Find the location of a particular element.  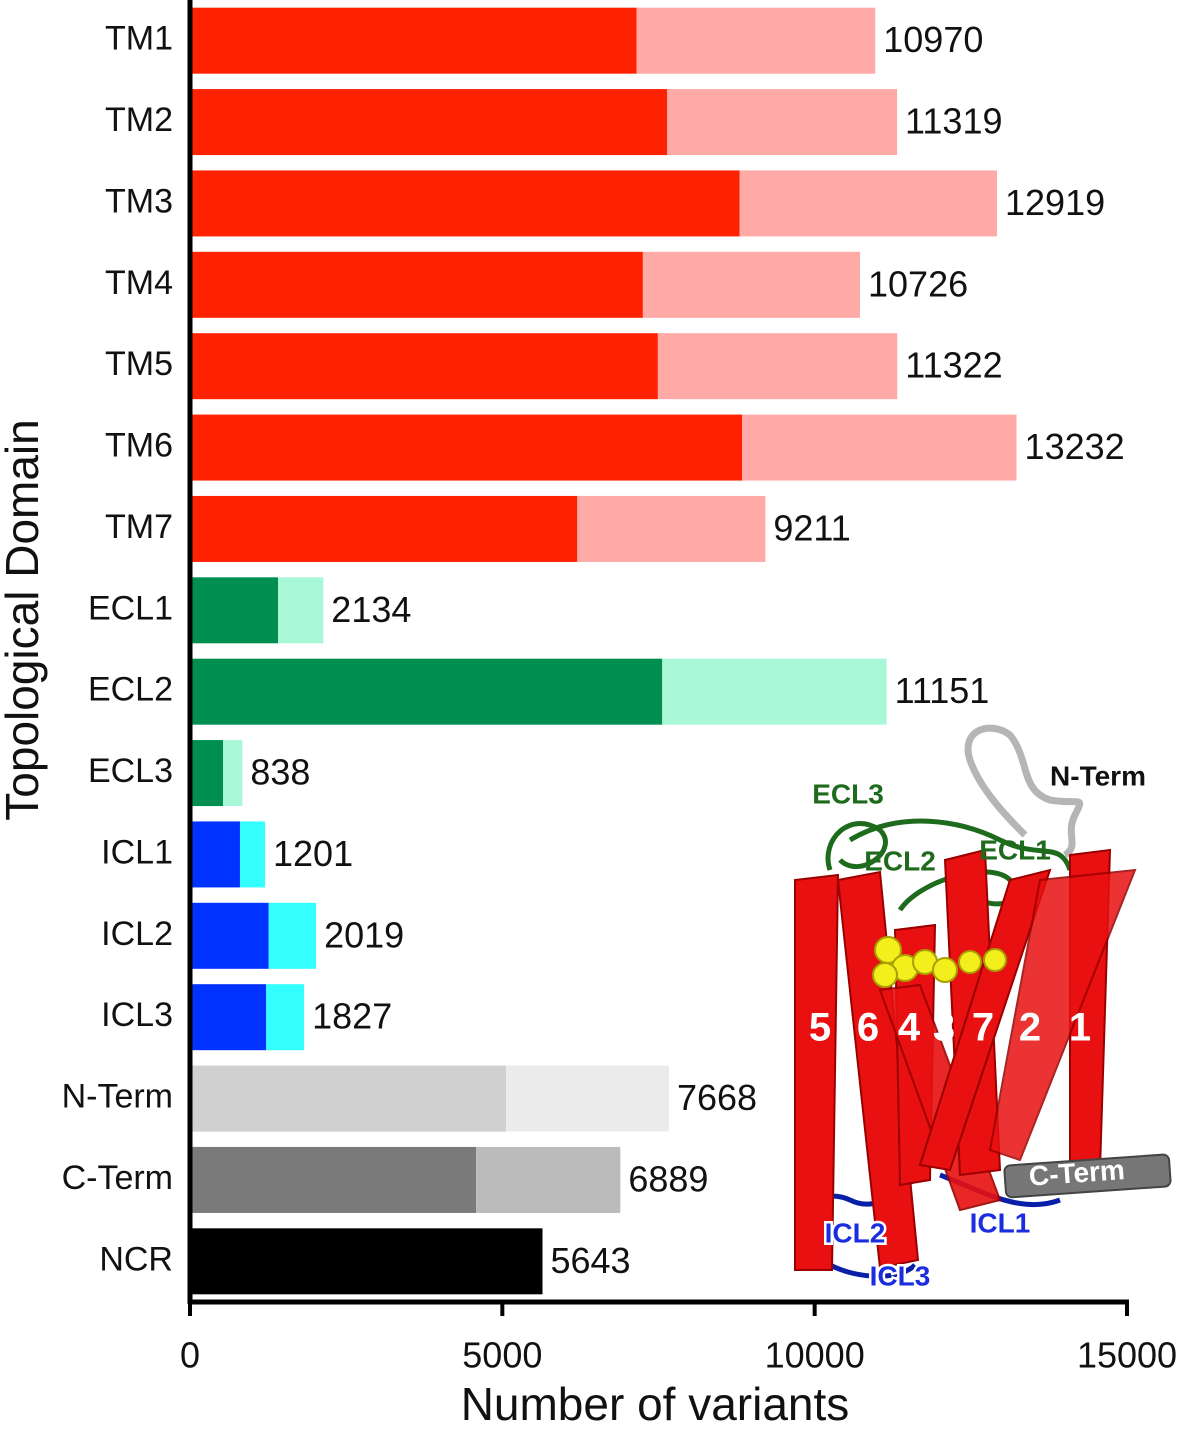

total-label: 10726 is located at coordinates (918, 283).